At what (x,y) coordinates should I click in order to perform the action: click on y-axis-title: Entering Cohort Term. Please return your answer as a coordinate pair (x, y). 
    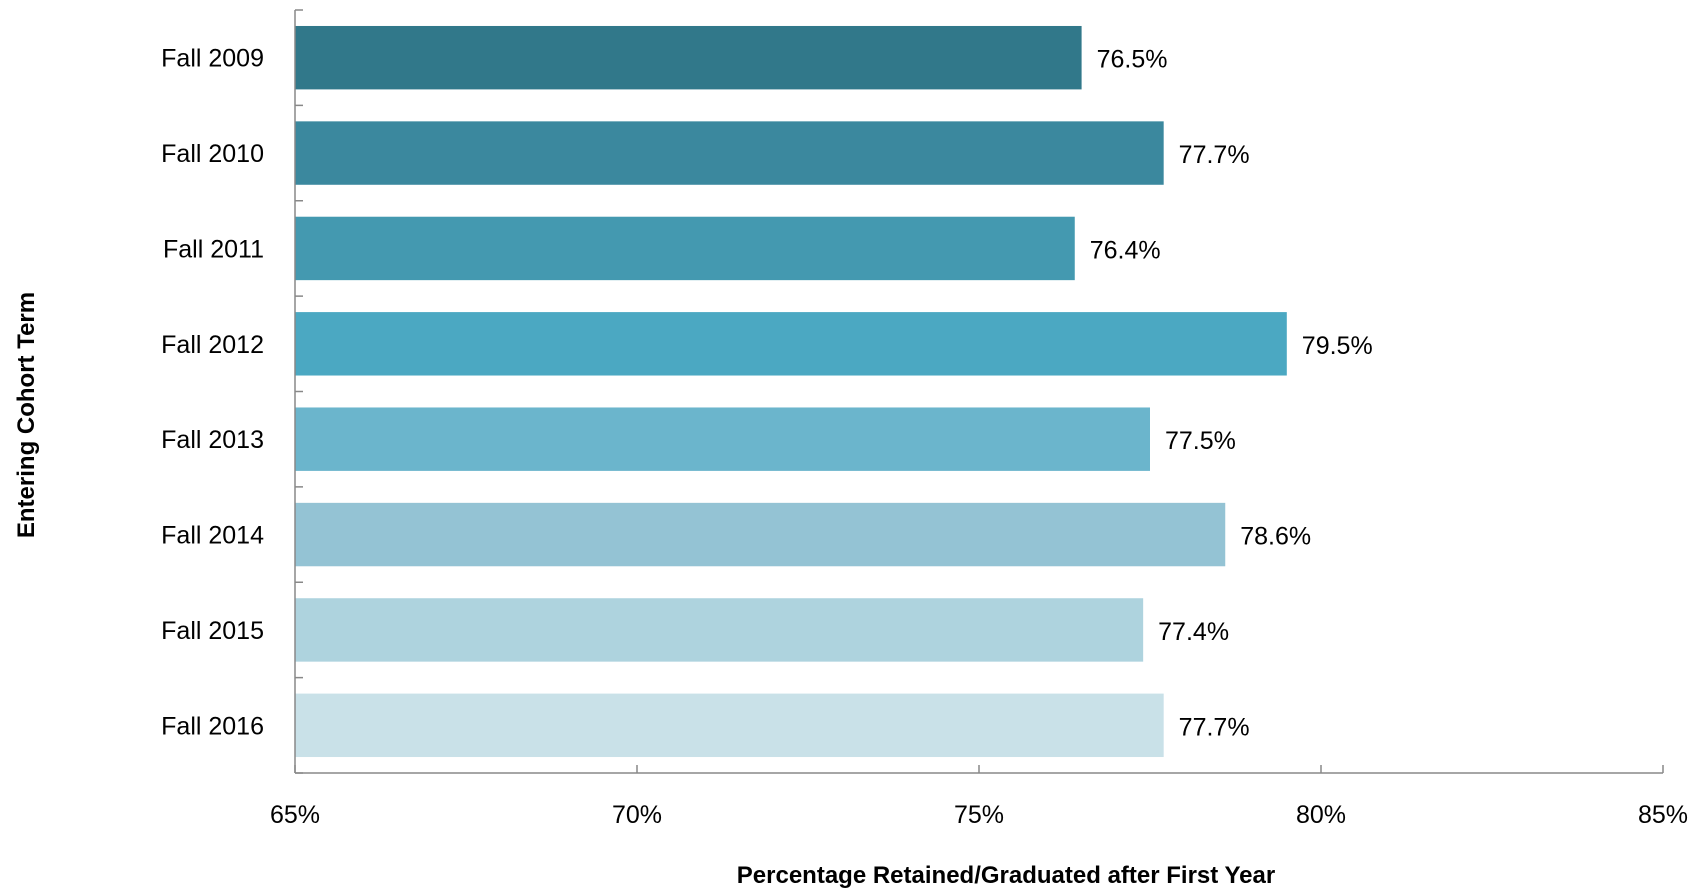
    Looking at the image, I should click on (26, 415).